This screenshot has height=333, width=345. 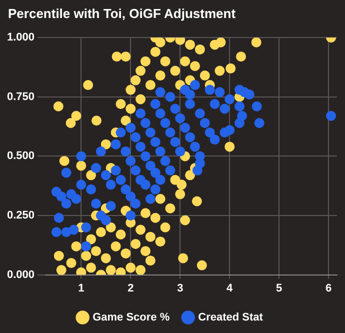 What do you see at coordinates (122, 13) in the screenshot?
I see `chart-title: Percentile with Toi, OiGF Adjustment` at bounding box center [122, 13].